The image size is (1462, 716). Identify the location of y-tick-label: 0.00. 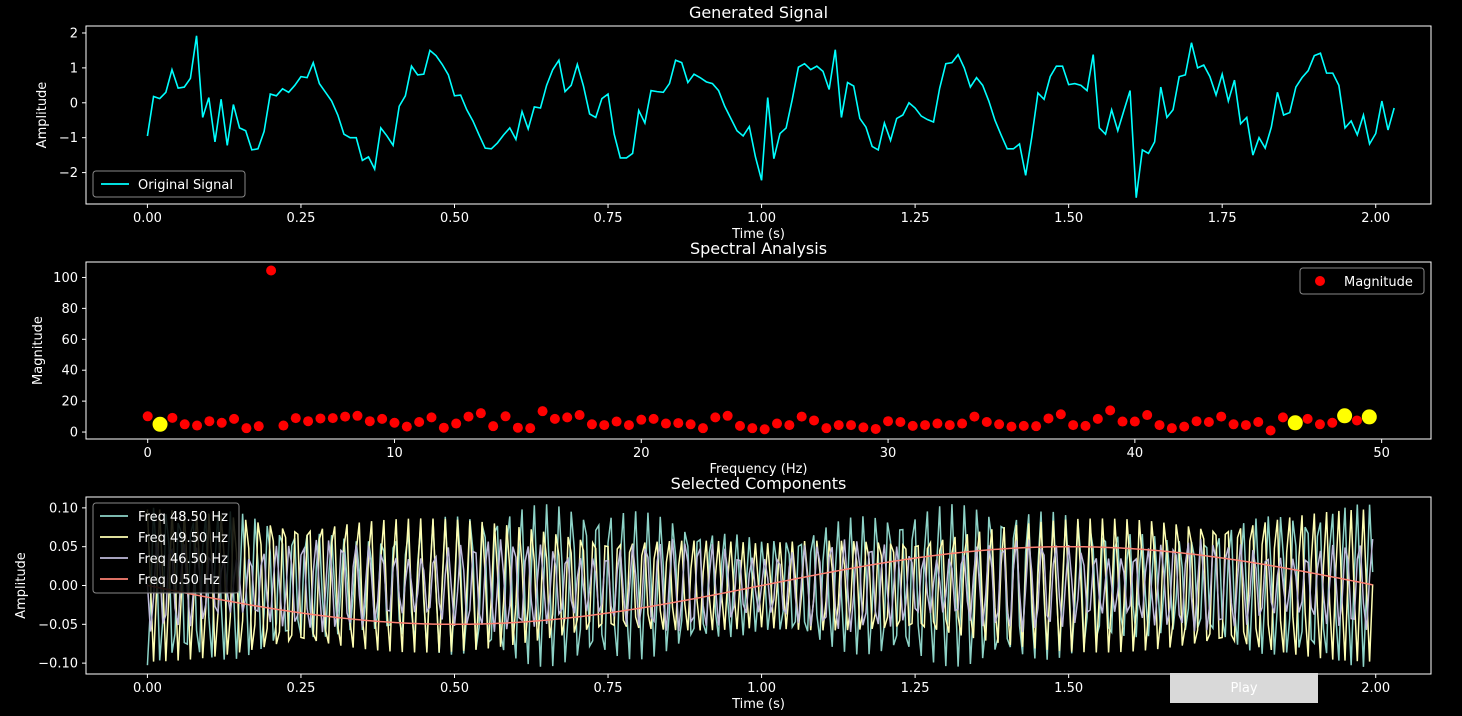
(63, 586).